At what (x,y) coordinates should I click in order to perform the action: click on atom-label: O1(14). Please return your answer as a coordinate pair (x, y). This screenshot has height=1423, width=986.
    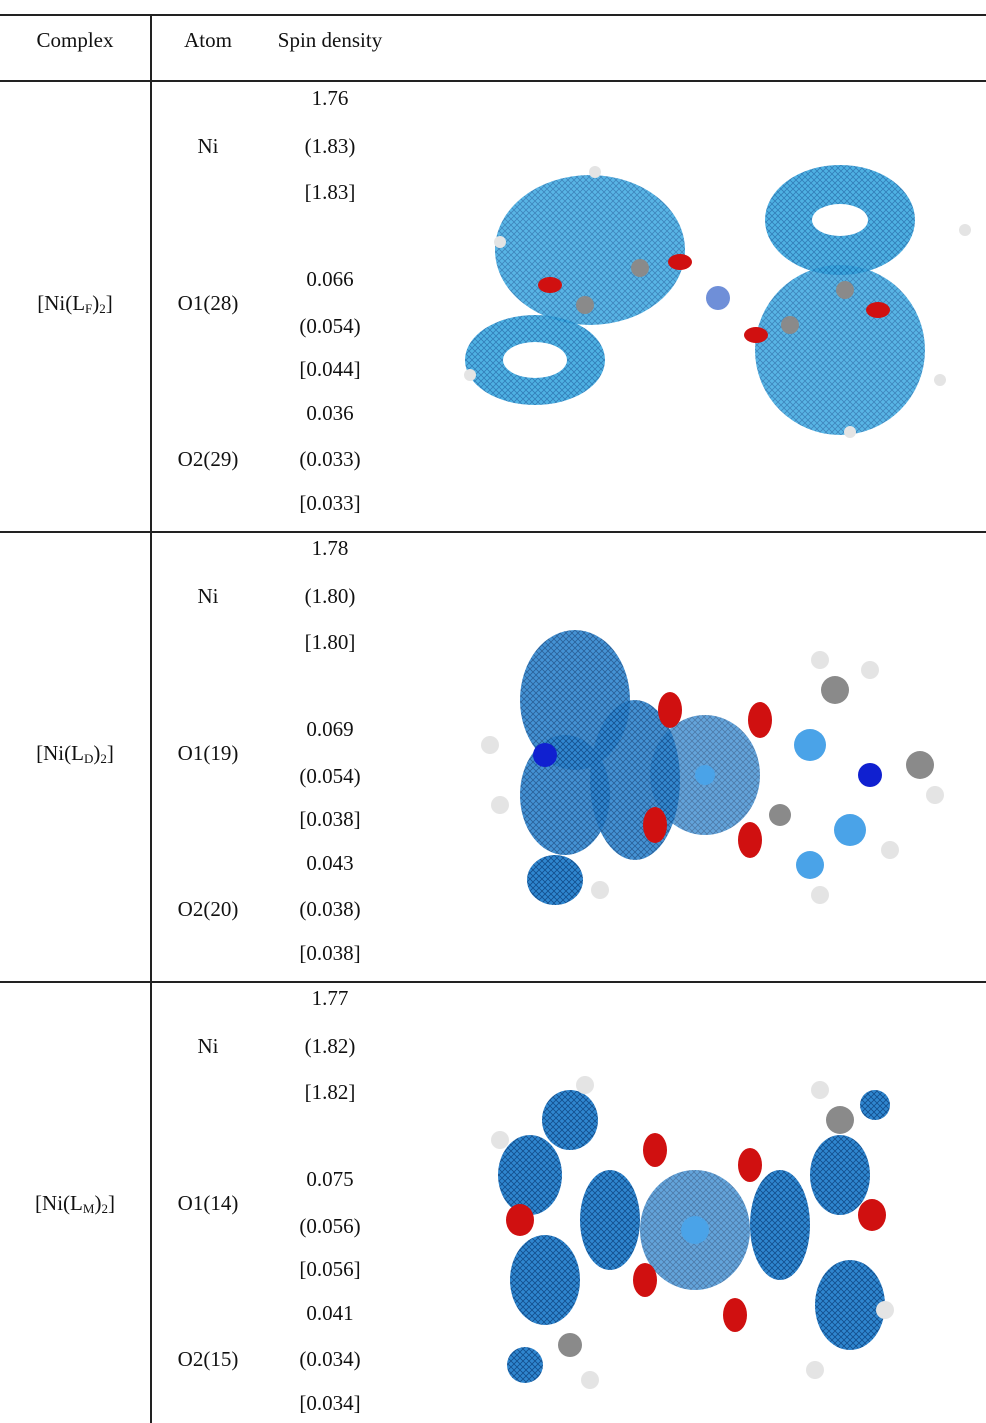
    Looking at the image, I should click on (208, 1203).